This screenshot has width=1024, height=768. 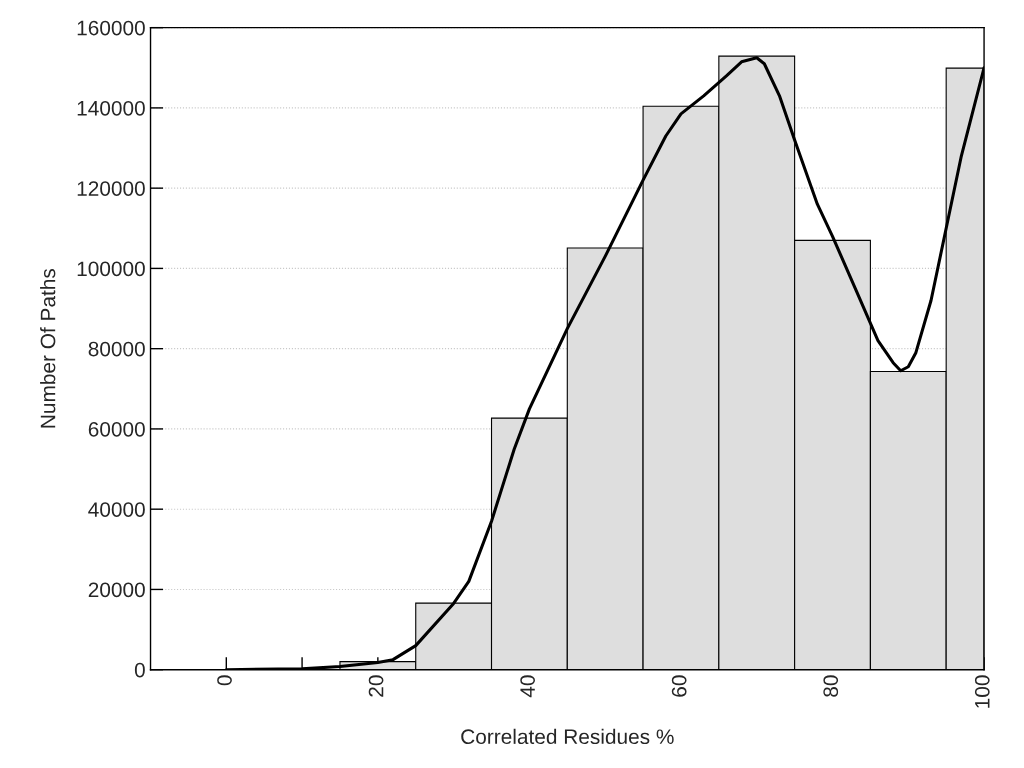 I want to click on x-axis-title: Correlated Residues %, so click(x=567, y=736).